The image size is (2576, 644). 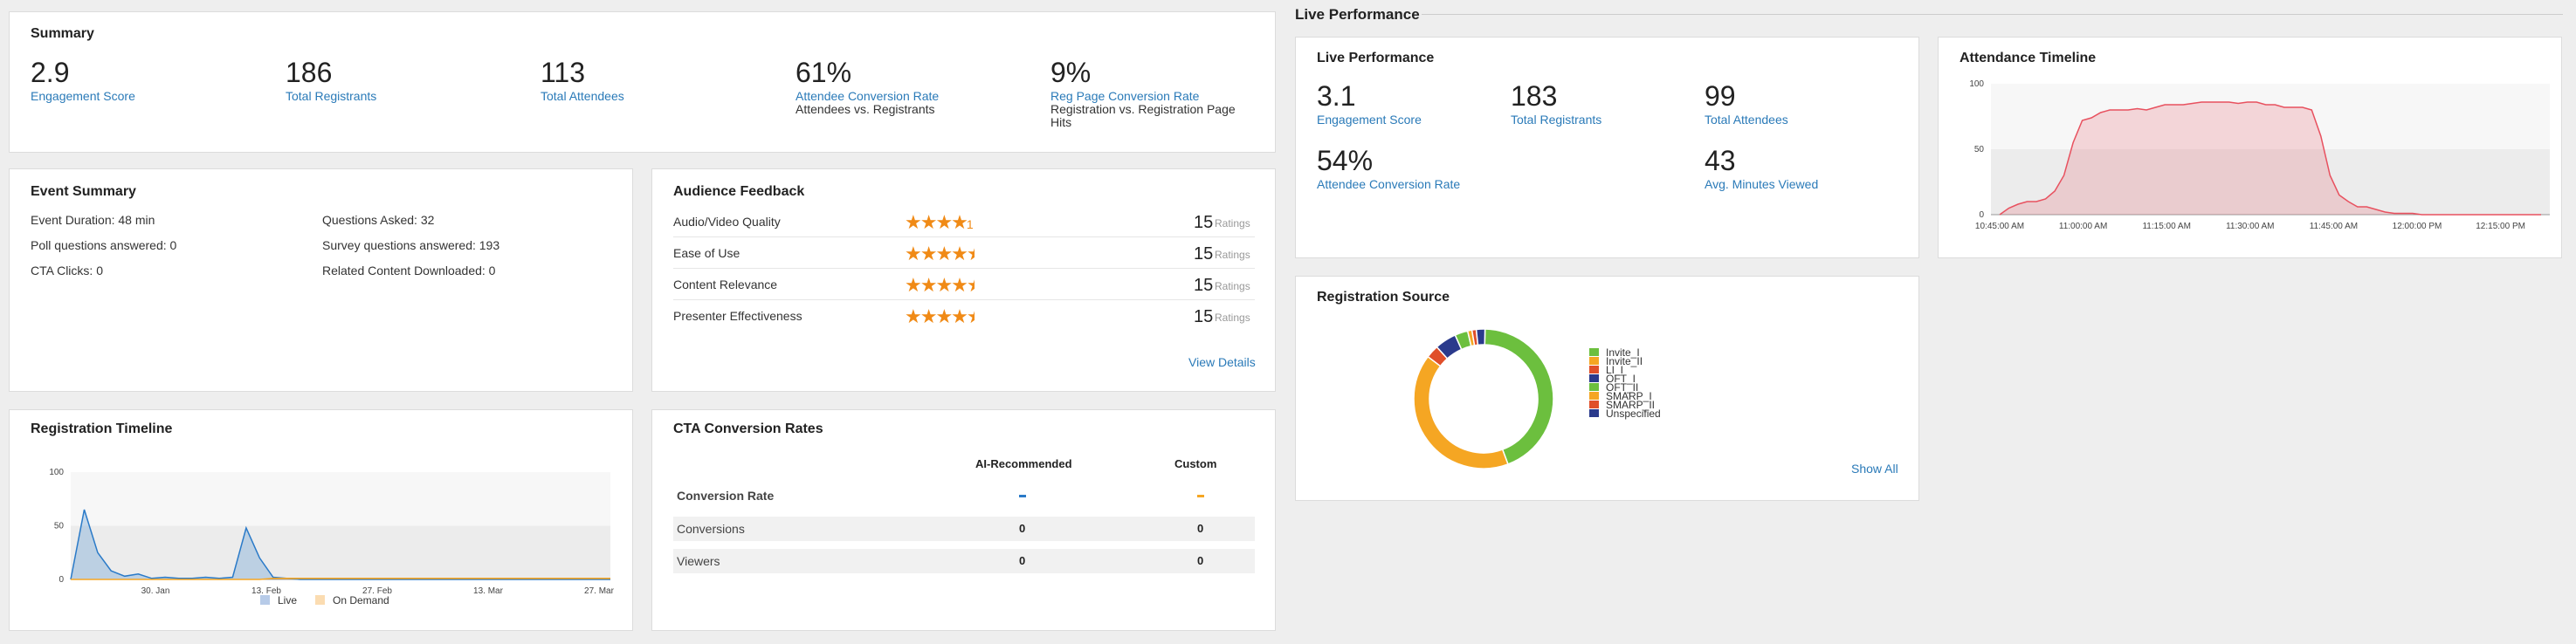 What do you see at coordinates (1874, 469) in the screenshot?
I see `show-all-link: Show All` at bounding box center [1874, 469].